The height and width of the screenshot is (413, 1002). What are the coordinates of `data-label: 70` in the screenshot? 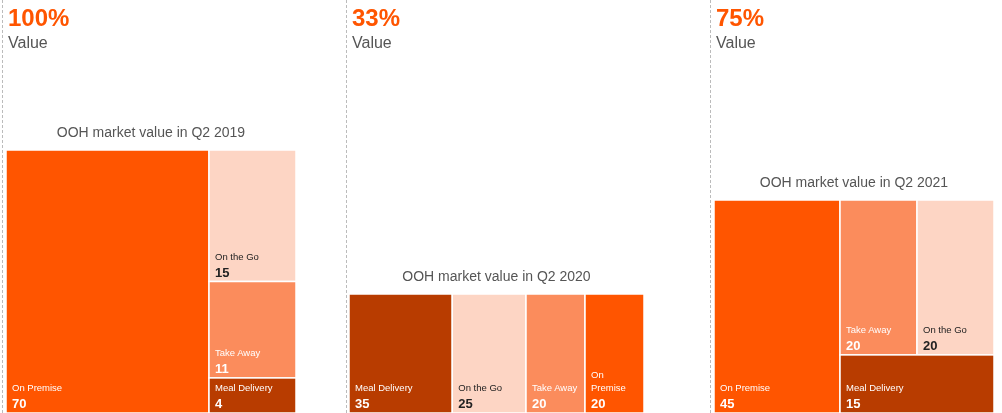 It's located at (19, 403).